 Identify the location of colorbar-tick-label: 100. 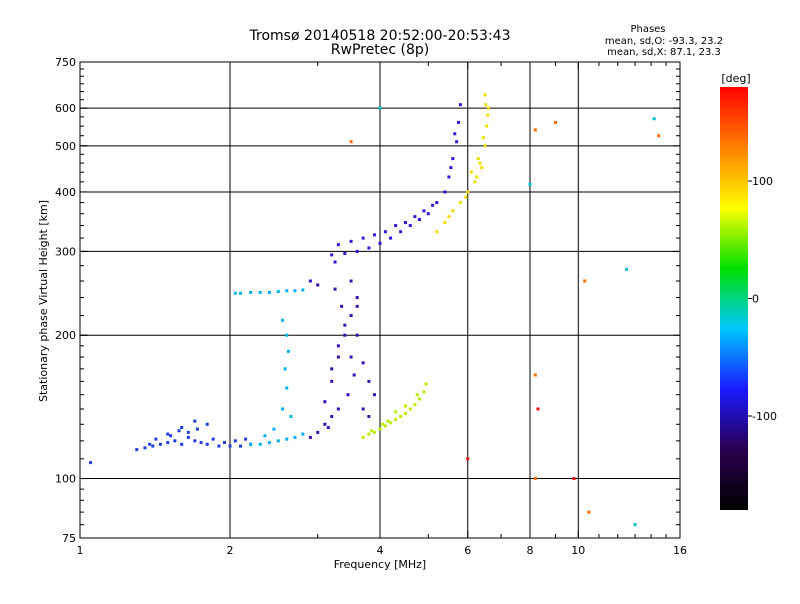
(762, 181).